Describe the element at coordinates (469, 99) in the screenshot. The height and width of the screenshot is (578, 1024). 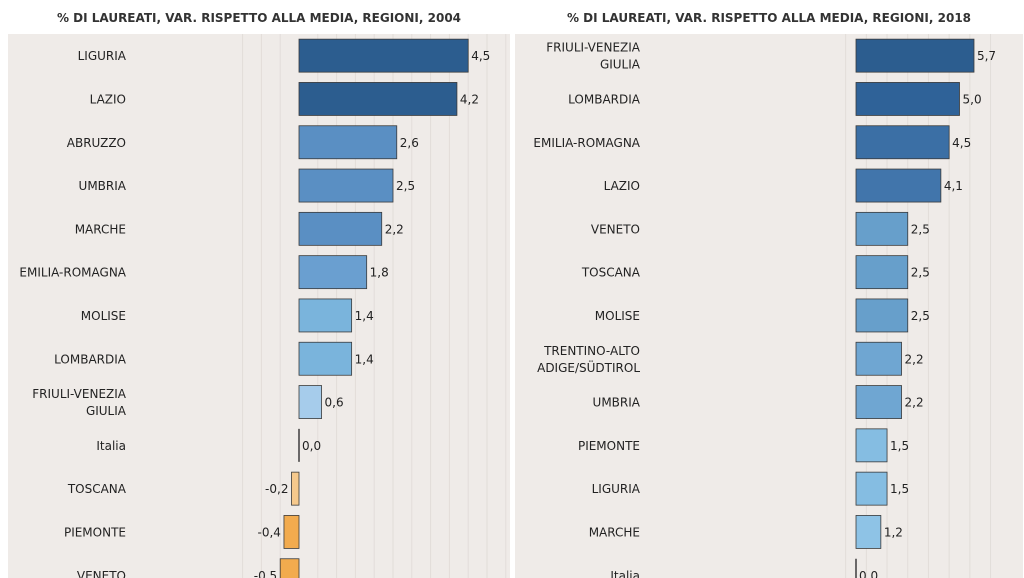
I see `value-label: 4,2` at that location.